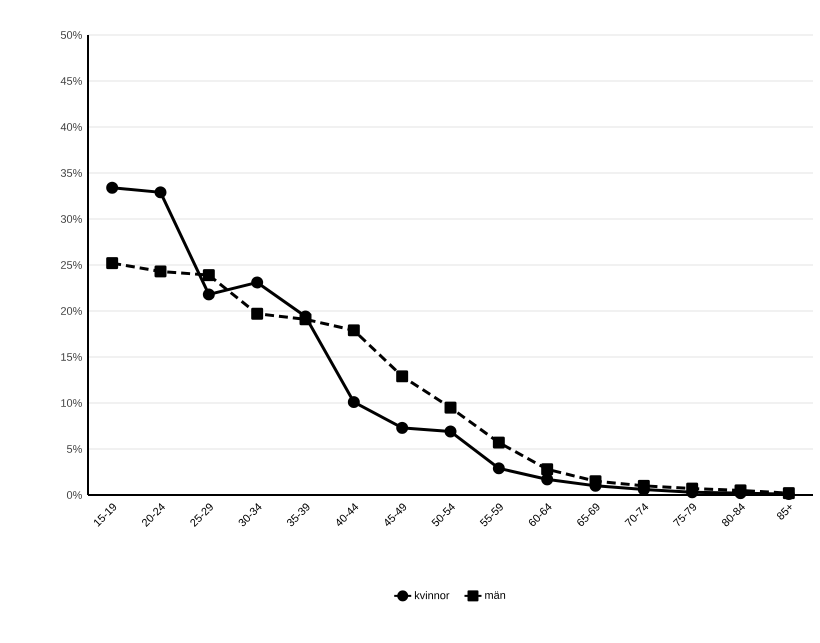 The width and height of the screenshot is (820, 643). Describe the element at coordinates (71, 357) in the screenshot. I see `y-tick-label: 15%` at that location.